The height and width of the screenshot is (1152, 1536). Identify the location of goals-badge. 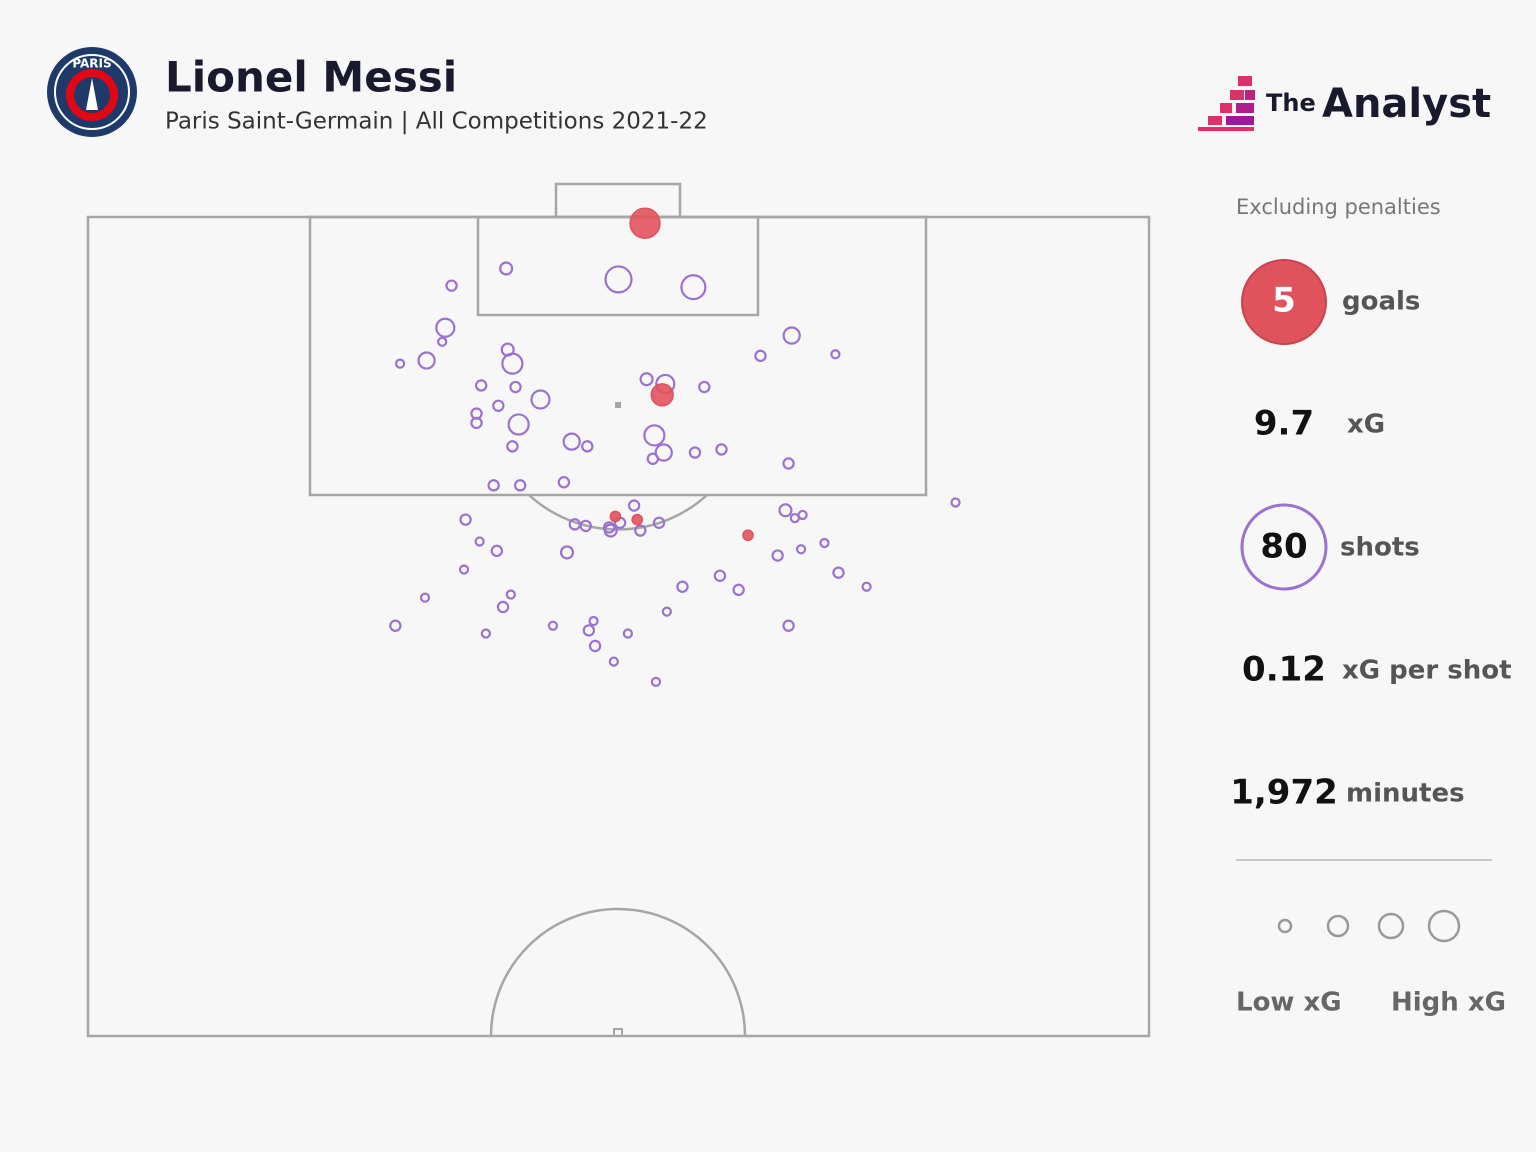
(1284, 302).